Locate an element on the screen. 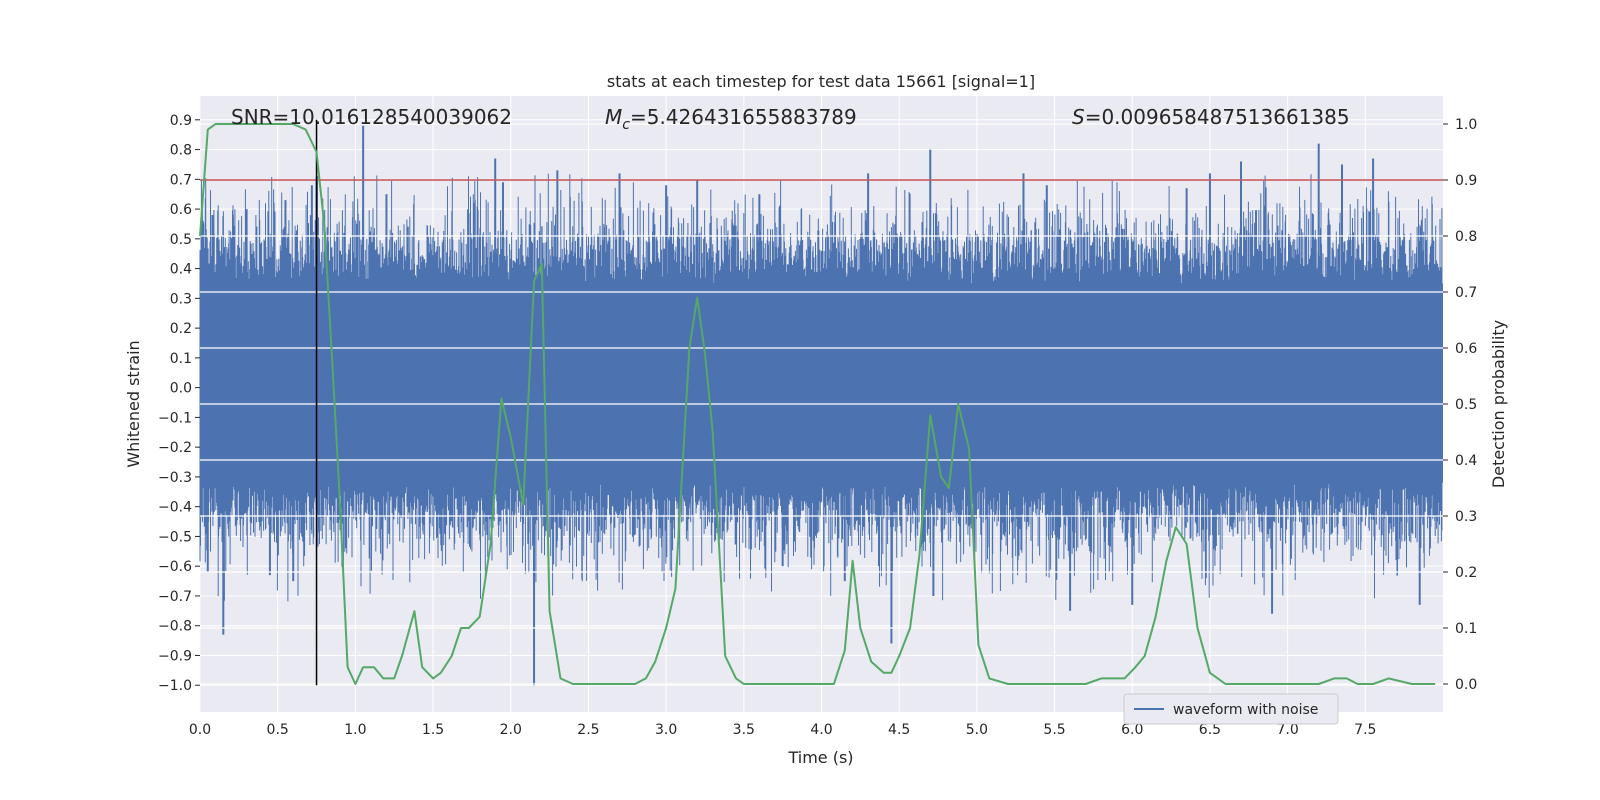 The image size is (1600, 800). legend-box is located at coordinates (1231, 709).